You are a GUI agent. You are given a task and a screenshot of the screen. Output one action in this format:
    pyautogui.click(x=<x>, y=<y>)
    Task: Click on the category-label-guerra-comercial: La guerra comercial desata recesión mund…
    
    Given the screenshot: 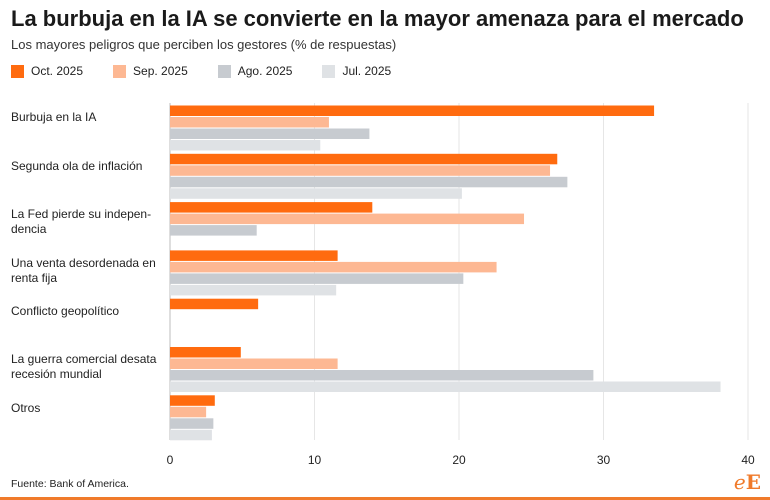 What is the action you would take?
    pyautogui.click(x=86, y=367)
    